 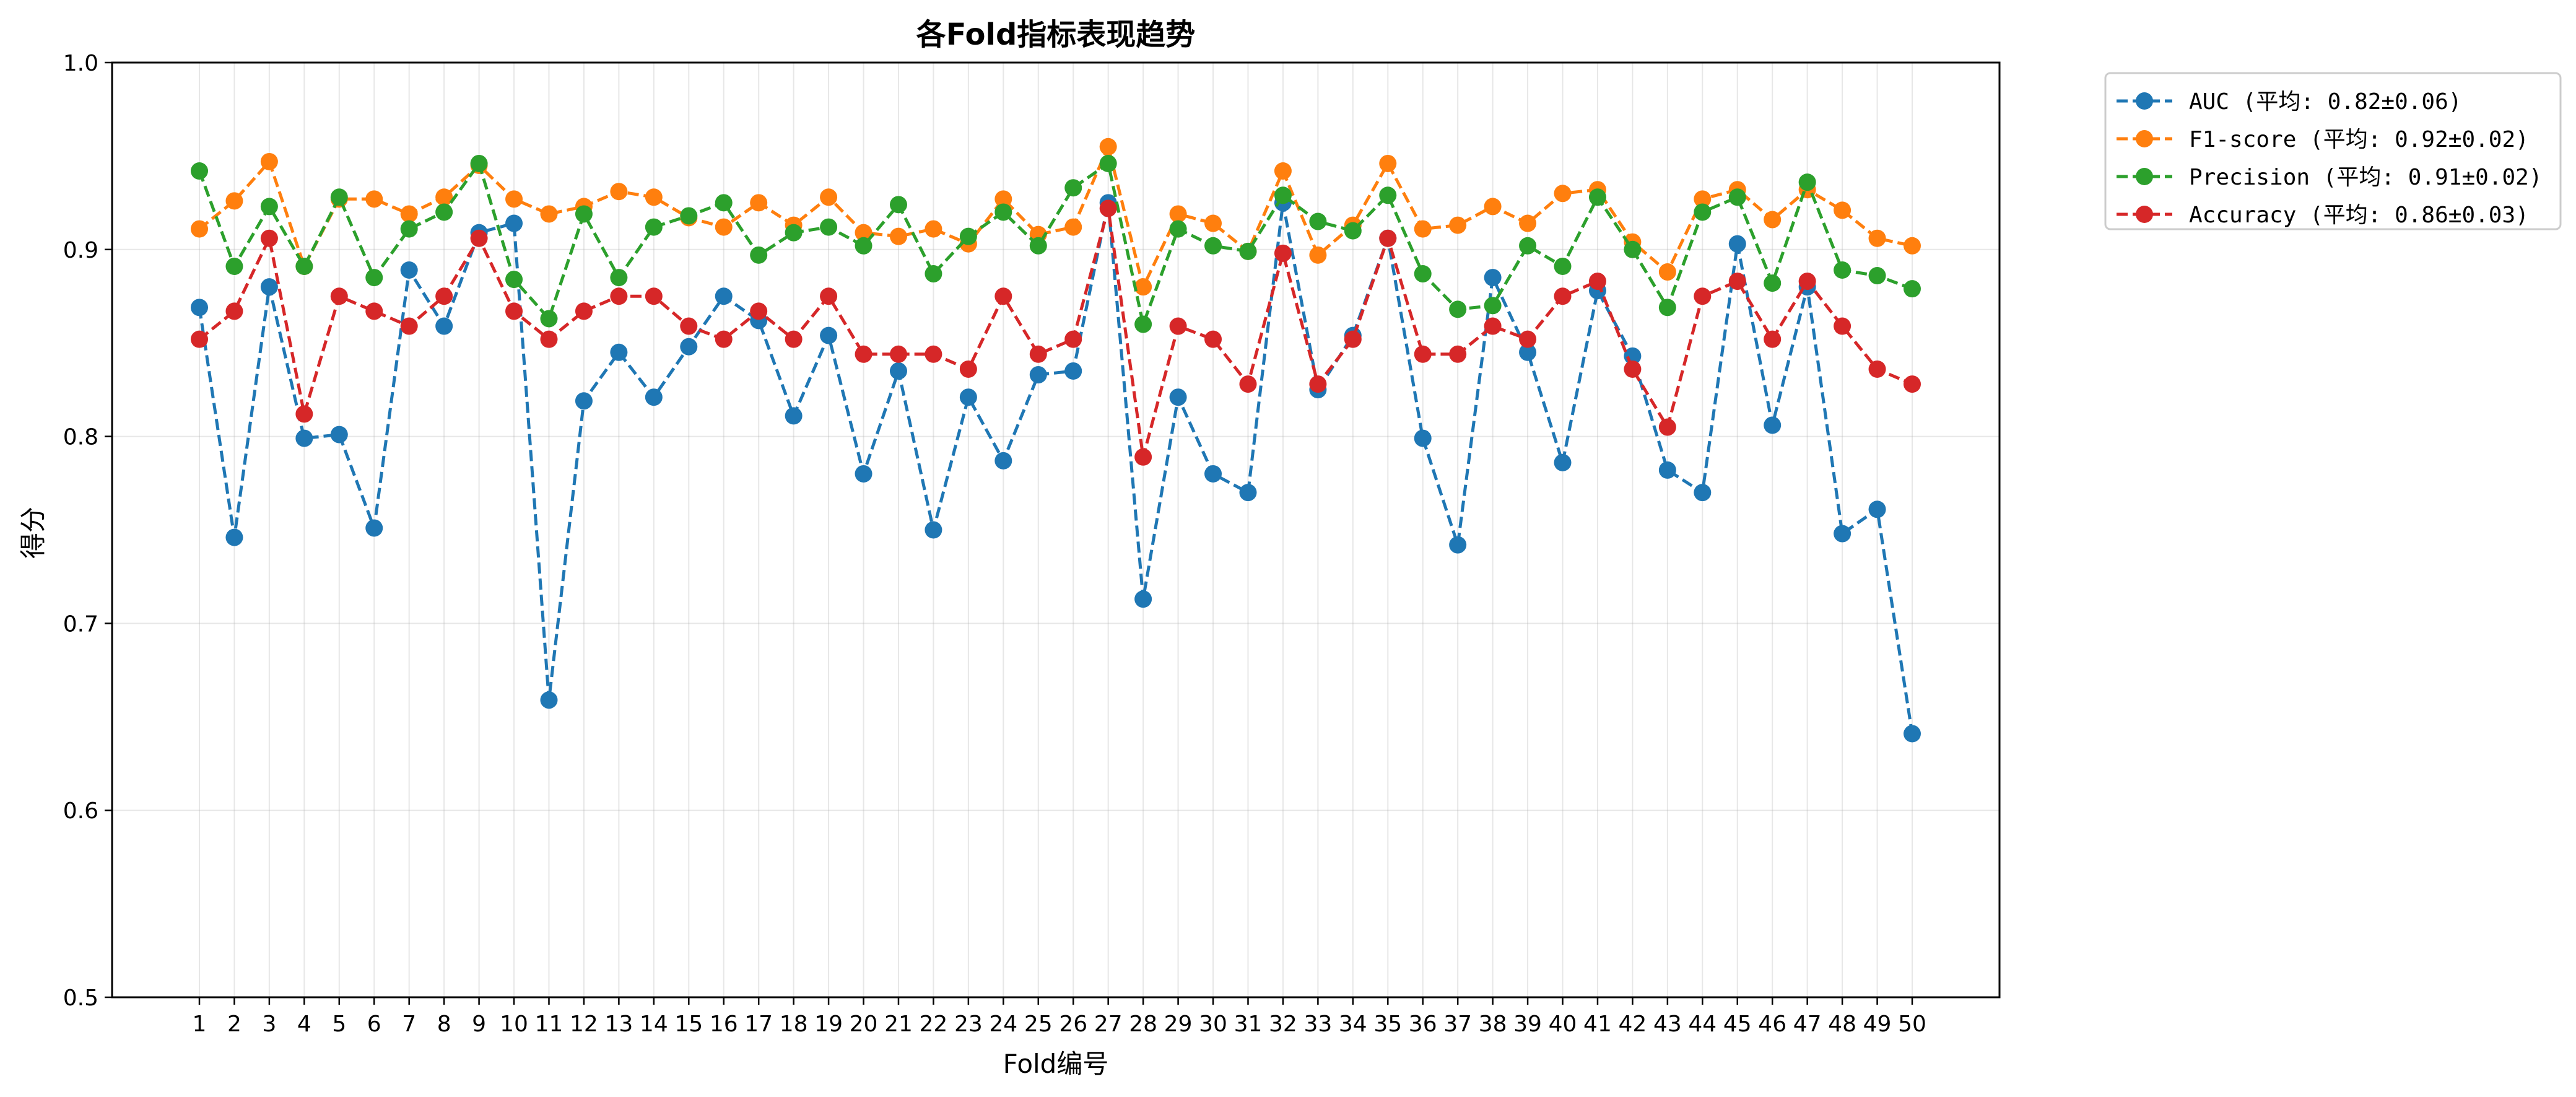 What do you see at coordinates (618, 1024) in the screenshot?
I see `x-tick-label: 13` at bounding box center [618, 1024].